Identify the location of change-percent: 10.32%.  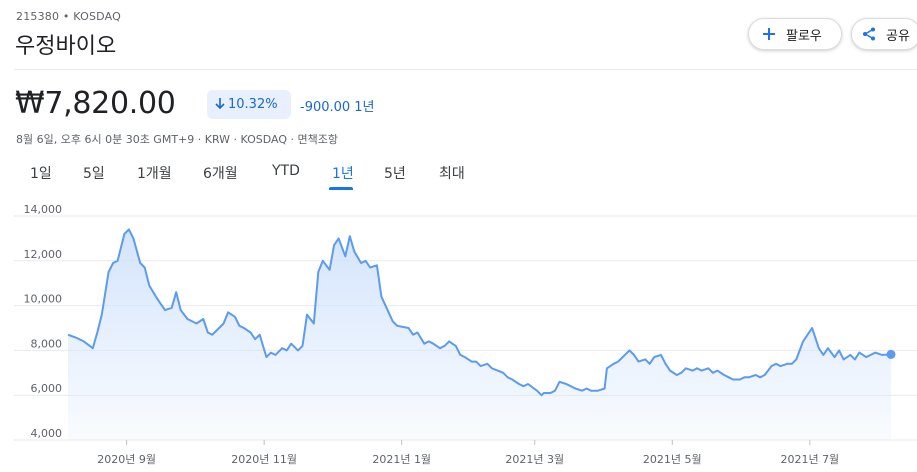
(253, 104).